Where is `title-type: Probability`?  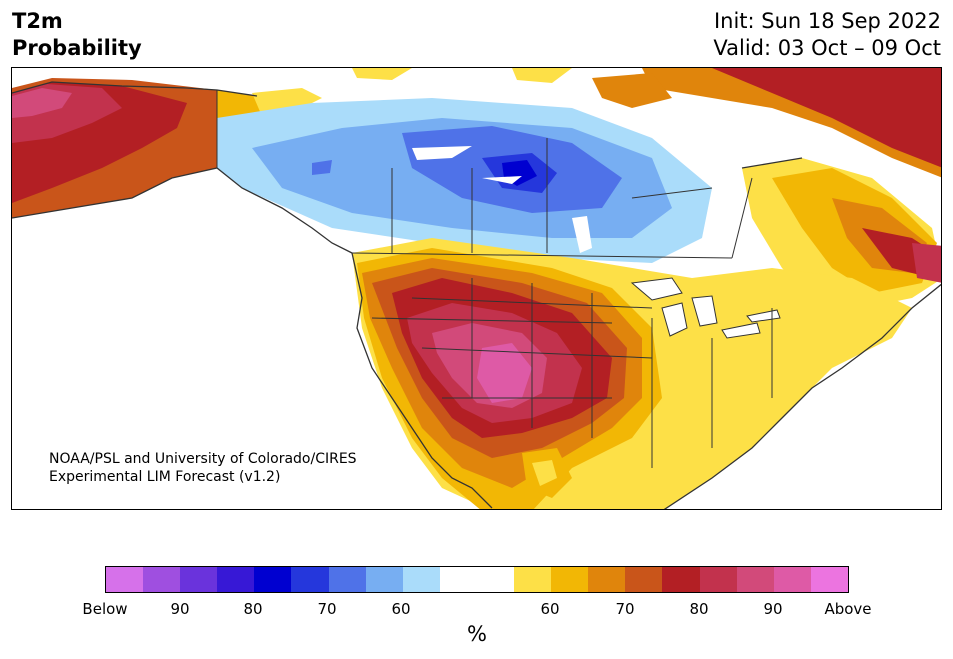
title-type: Probability is located at coordinates (77, 48).